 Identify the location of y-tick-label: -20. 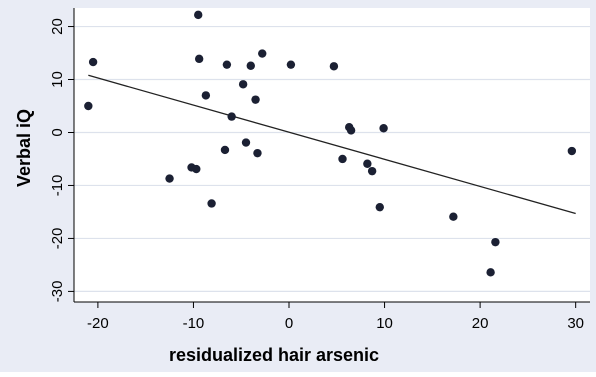
(57, 239).